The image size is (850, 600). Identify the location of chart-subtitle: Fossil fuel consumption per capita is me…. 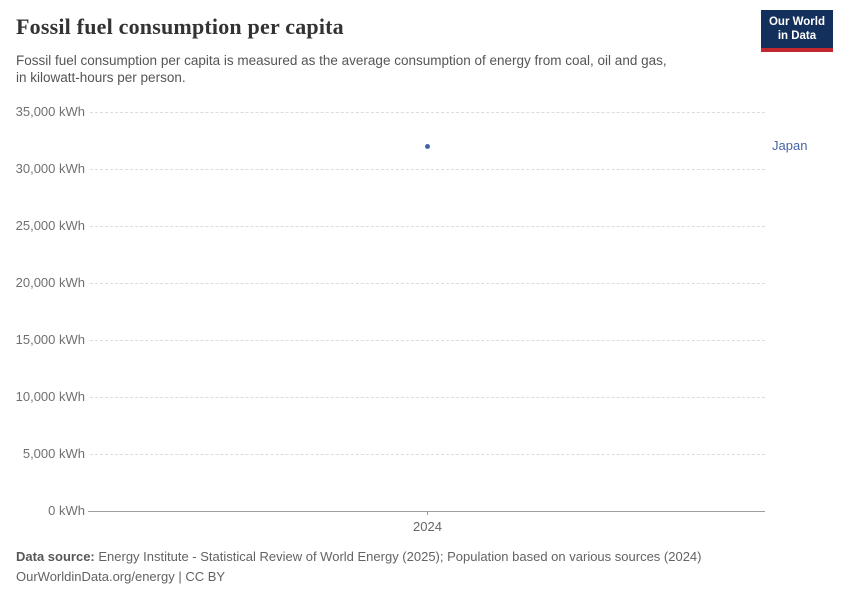
(341, 69).